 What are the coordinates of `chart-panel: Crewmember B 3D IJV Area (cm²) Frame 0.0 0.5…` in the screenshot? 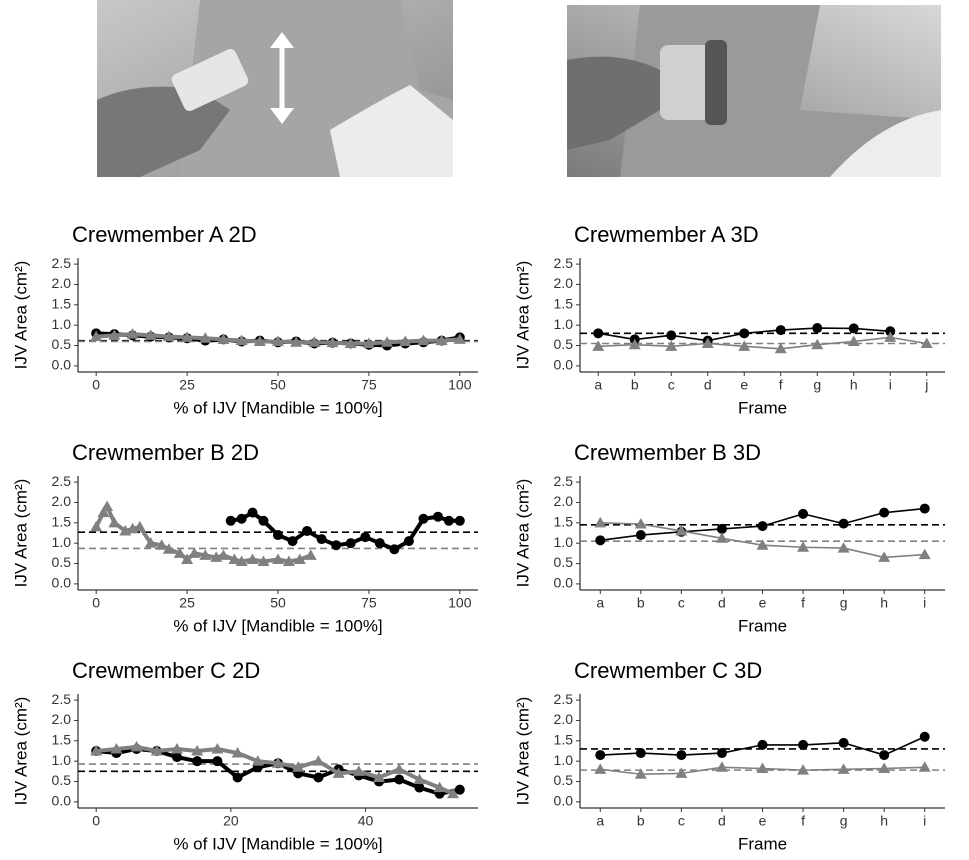 It's located at (729, 537).